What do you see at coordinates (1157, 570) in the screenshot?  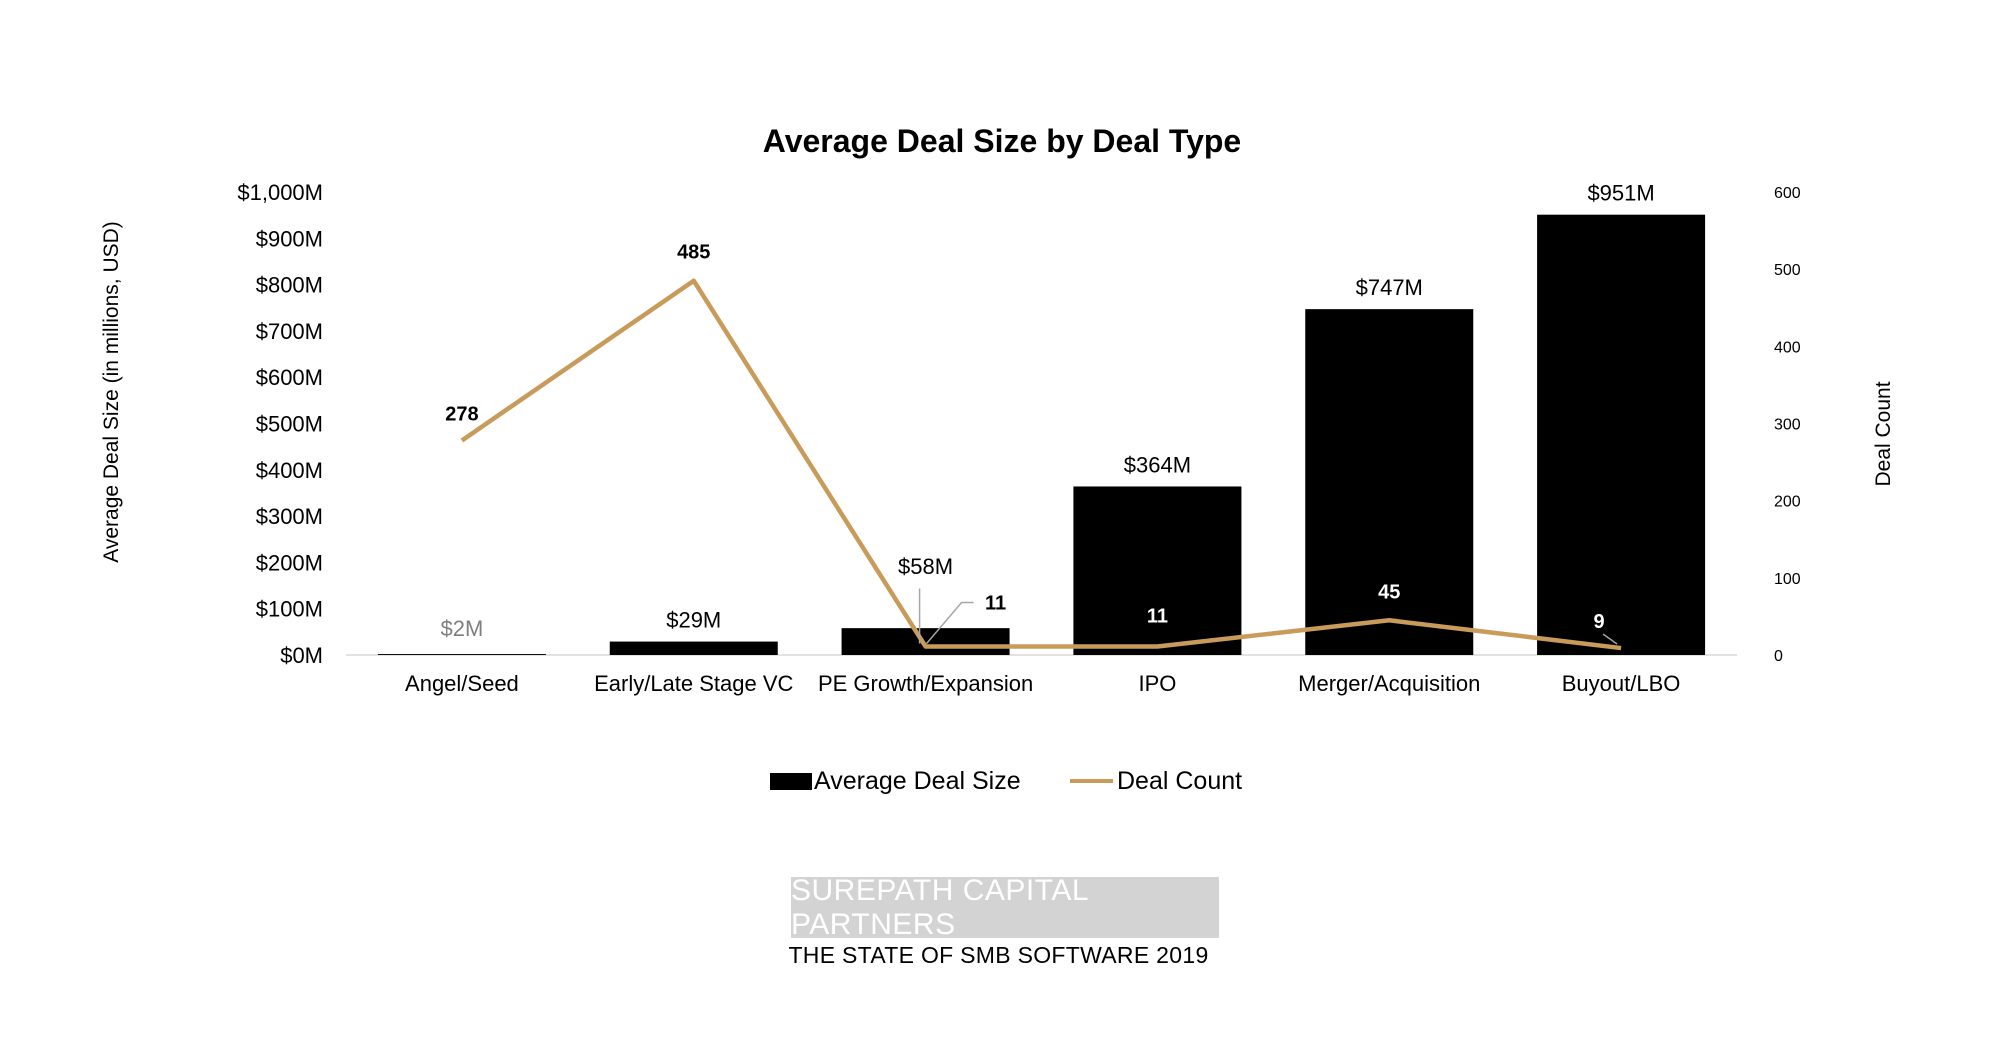 I see `bar-ipo` at bounding box center [1157, 570].